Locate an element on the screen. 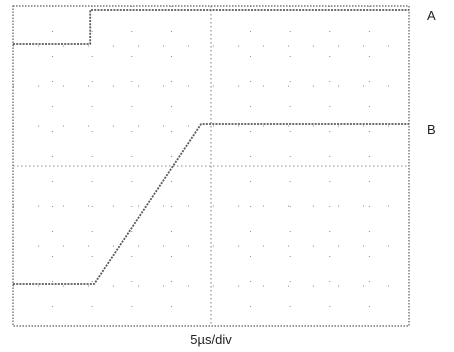 This screenshot has width=454, height=352. trace-label-b: B is located at coordinates (431, 129).